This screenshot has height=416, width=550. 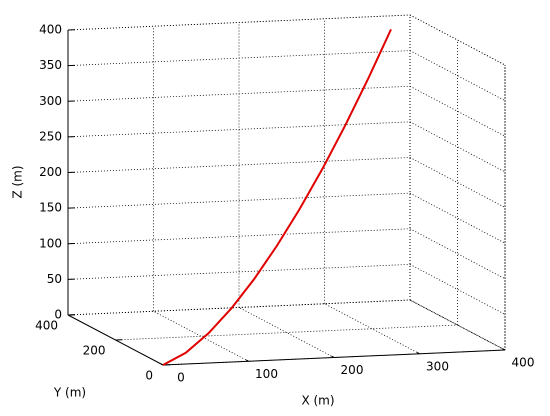 I want to click on y-axis, so click(x=115, y=340).